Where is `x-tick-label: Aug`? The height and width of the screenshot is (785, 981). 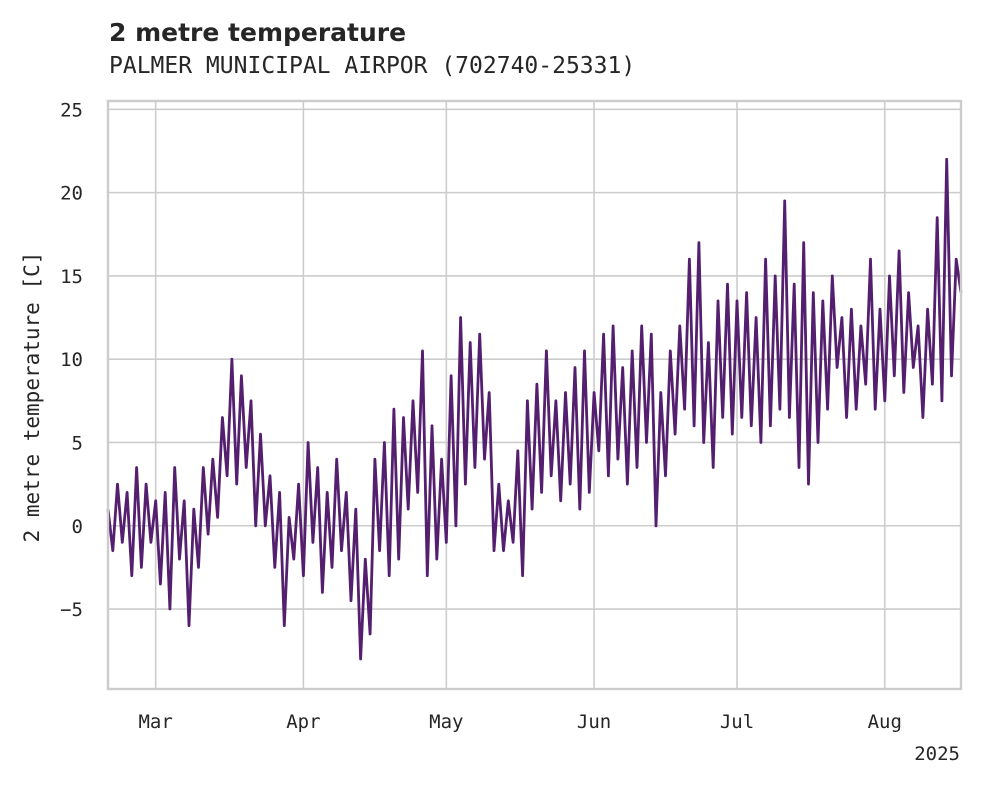
x-tick-label: Aug is located at coordinates (885, 722).